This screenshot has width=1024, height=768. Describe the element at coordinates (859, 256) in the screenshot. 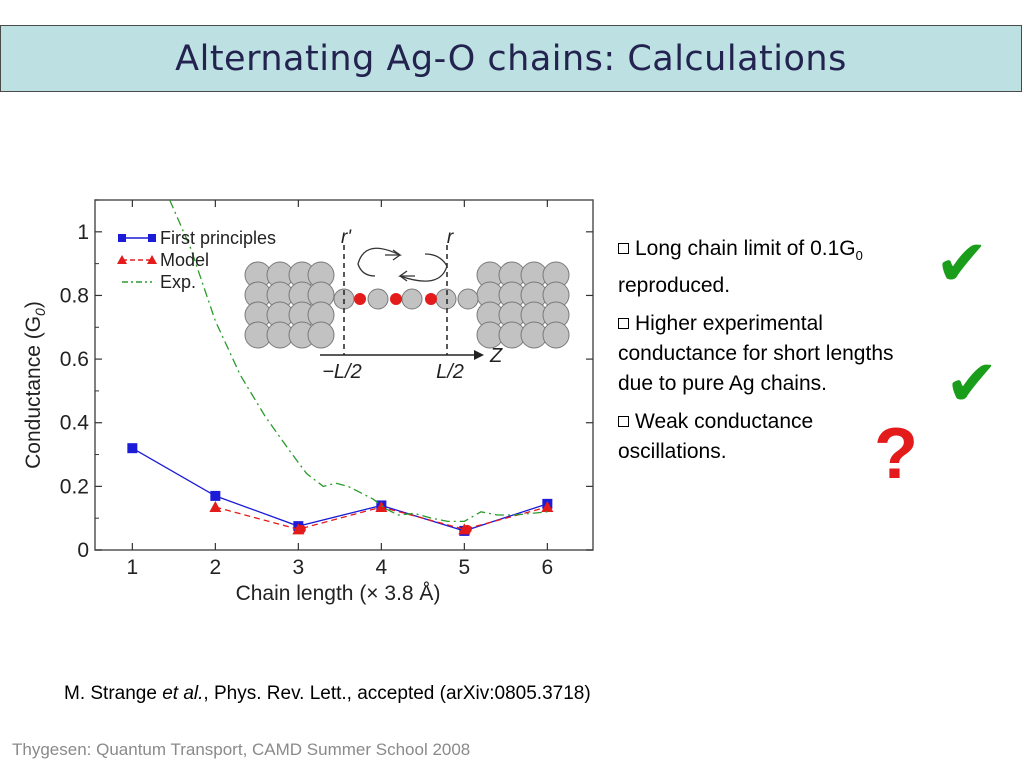

I see `bullet-1-subscript: 0` at that location.